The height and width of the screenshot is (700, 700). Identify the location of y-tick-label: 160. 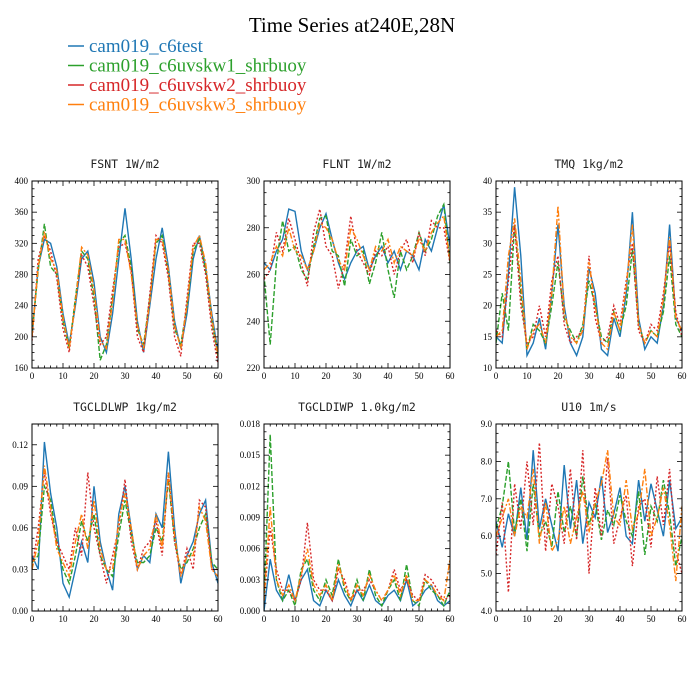
(22, 368).